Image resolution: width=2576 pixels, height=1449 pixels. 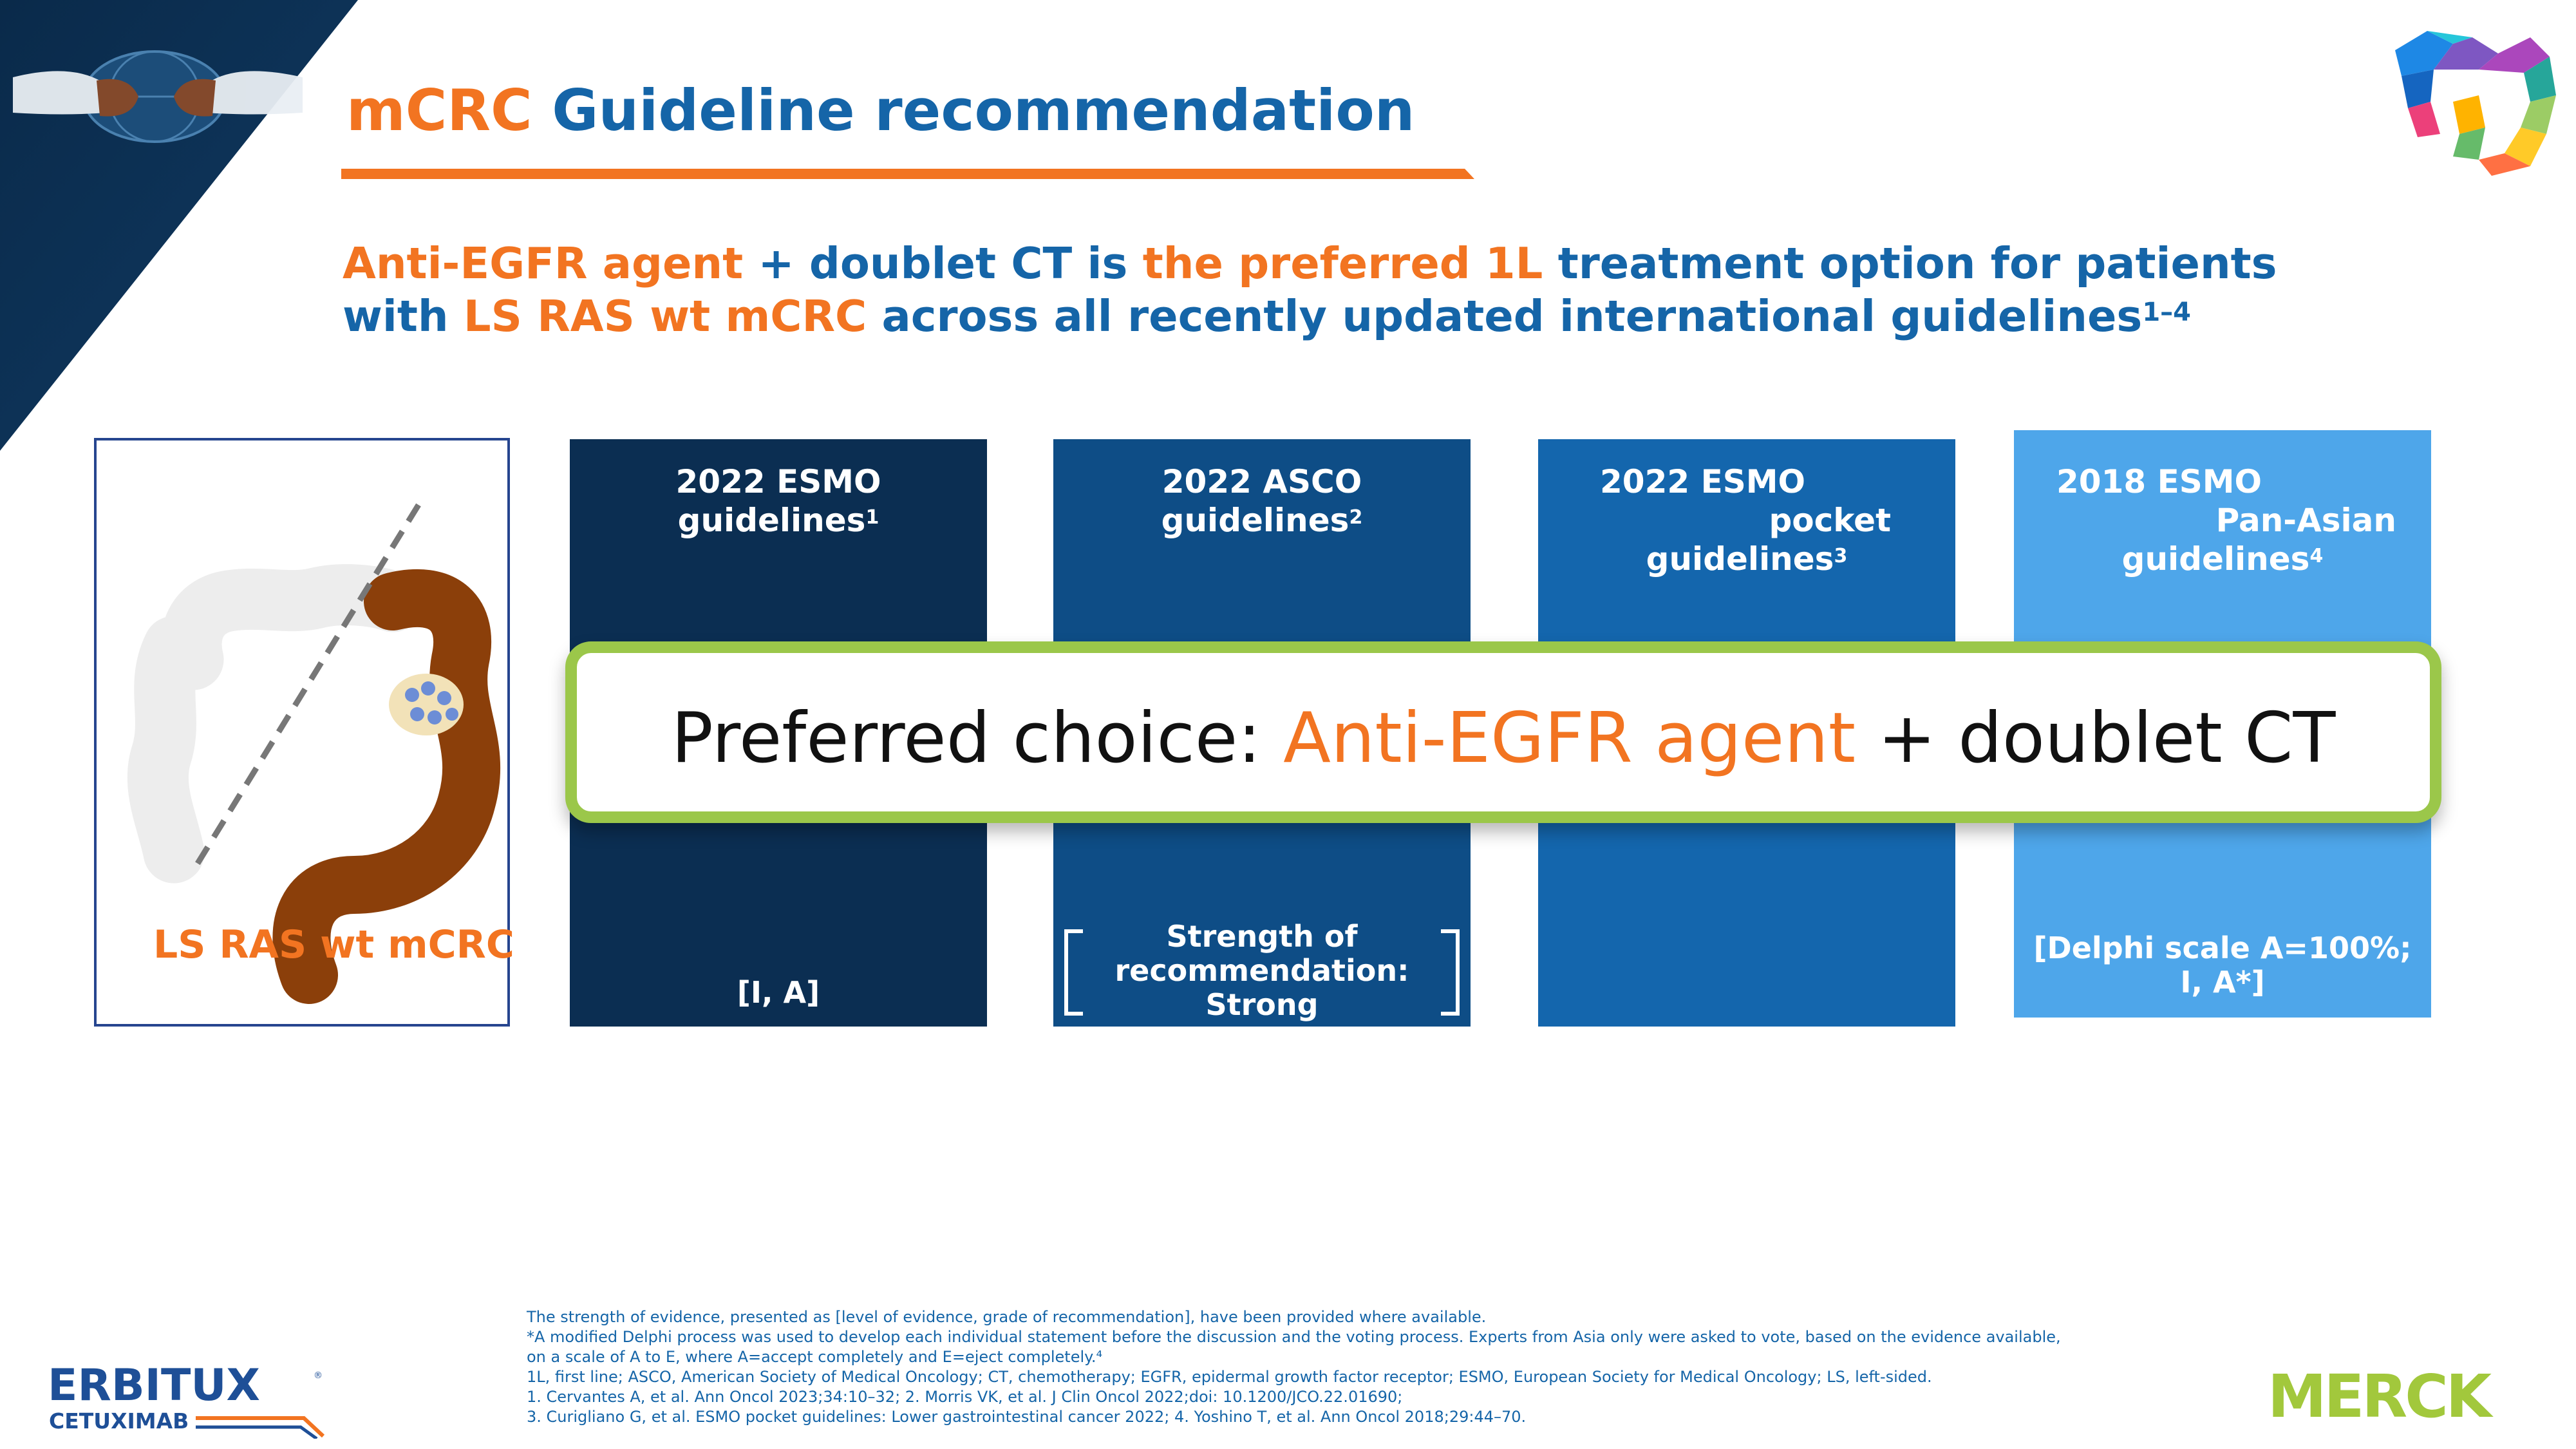 What do you see at coordinates (158, 96) in the screenshot?
I see `hands-globe-image` at bounding box center [158, 96].